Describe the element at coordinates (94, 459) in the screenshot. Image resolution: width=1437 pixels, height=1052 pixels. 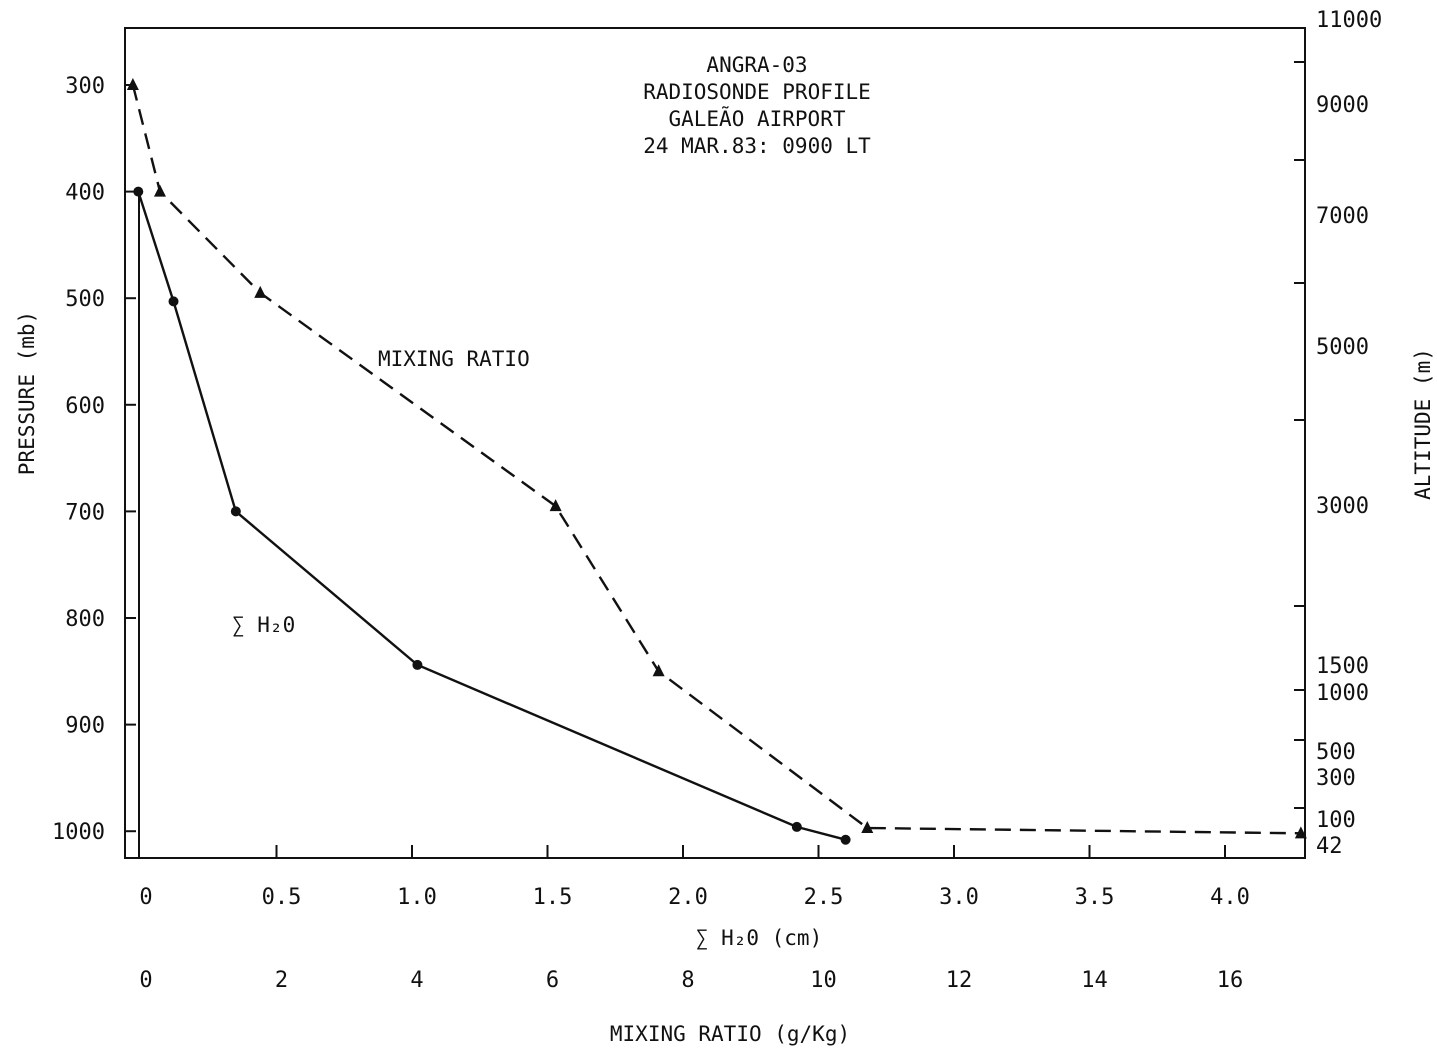
I see `left-axis-ticks: 300 400 500 600 700 800 900 1000` at that location.